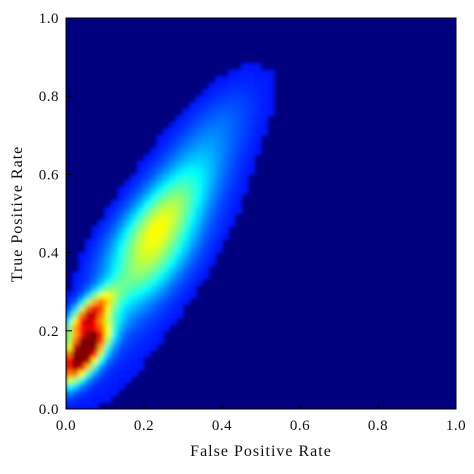  What do you see at coordinates (49, 410) in the screenshot?
I see `y-tick-label: 0.0` at bounding box center [49, 410].